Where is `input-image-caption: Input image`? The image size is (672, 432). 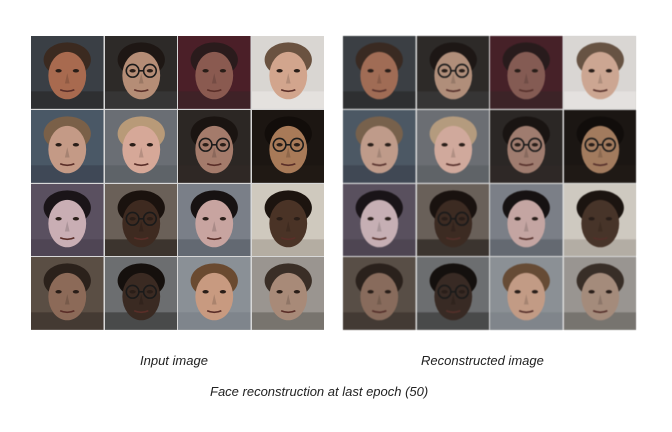
input-image-caption: Input image is located at coordinates (174, 360).